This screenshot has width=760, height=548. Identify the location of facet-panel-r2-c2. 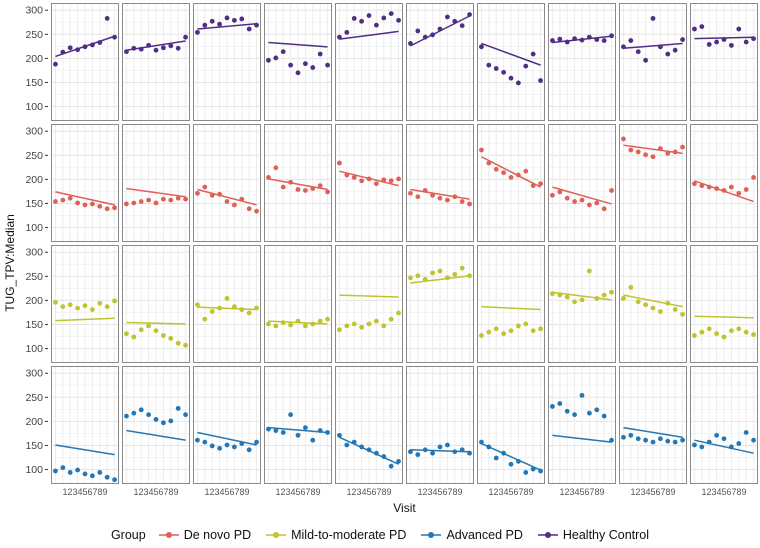
(227, 304).